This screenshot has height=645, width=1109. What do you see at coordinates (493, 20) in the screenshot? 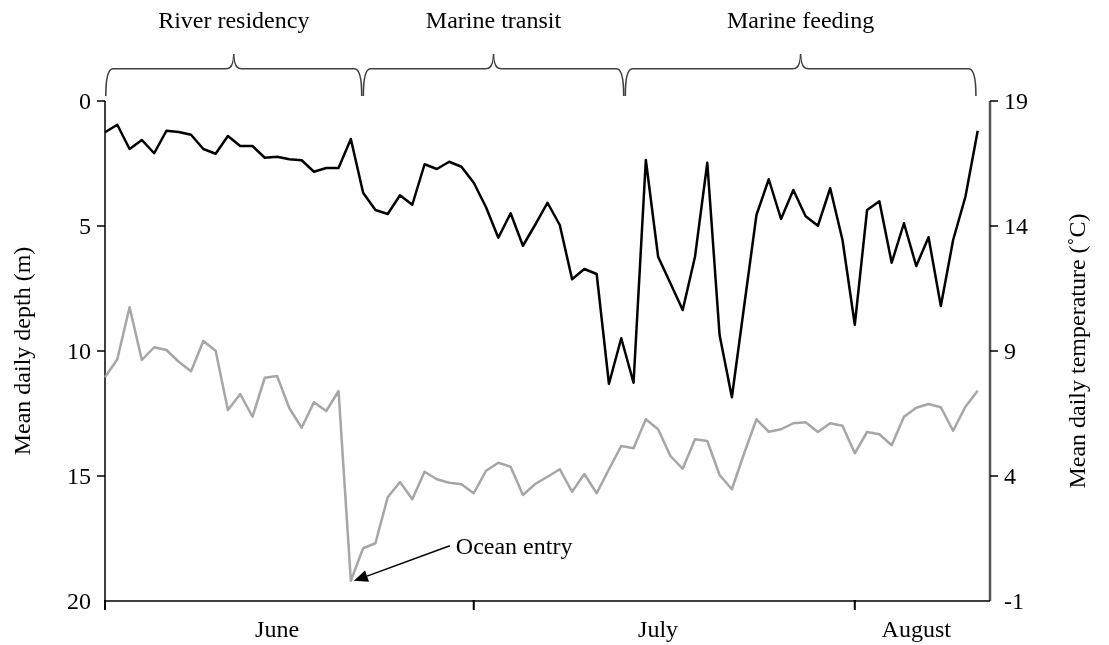
I see `text: Marine transit` at bounding box center [493, 20].